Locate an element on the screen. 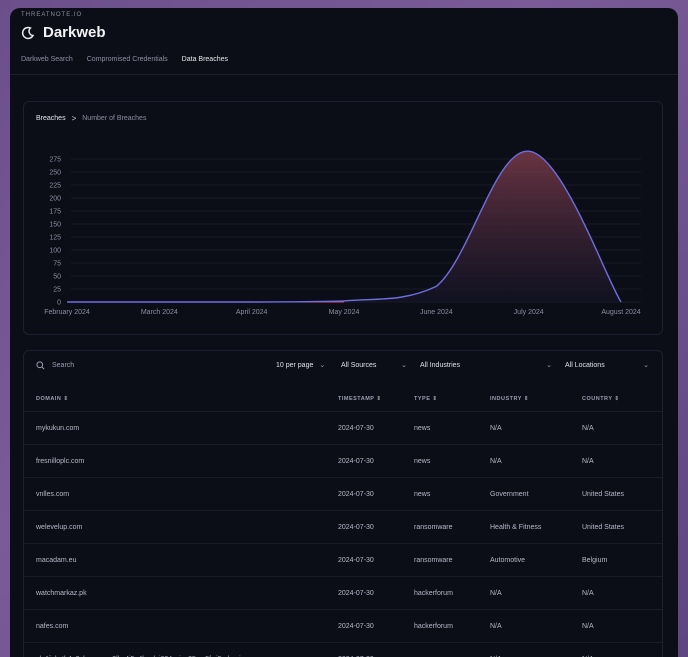  column-header-domain: DOMAIN ⇕ is located at coordinates (52, 399).